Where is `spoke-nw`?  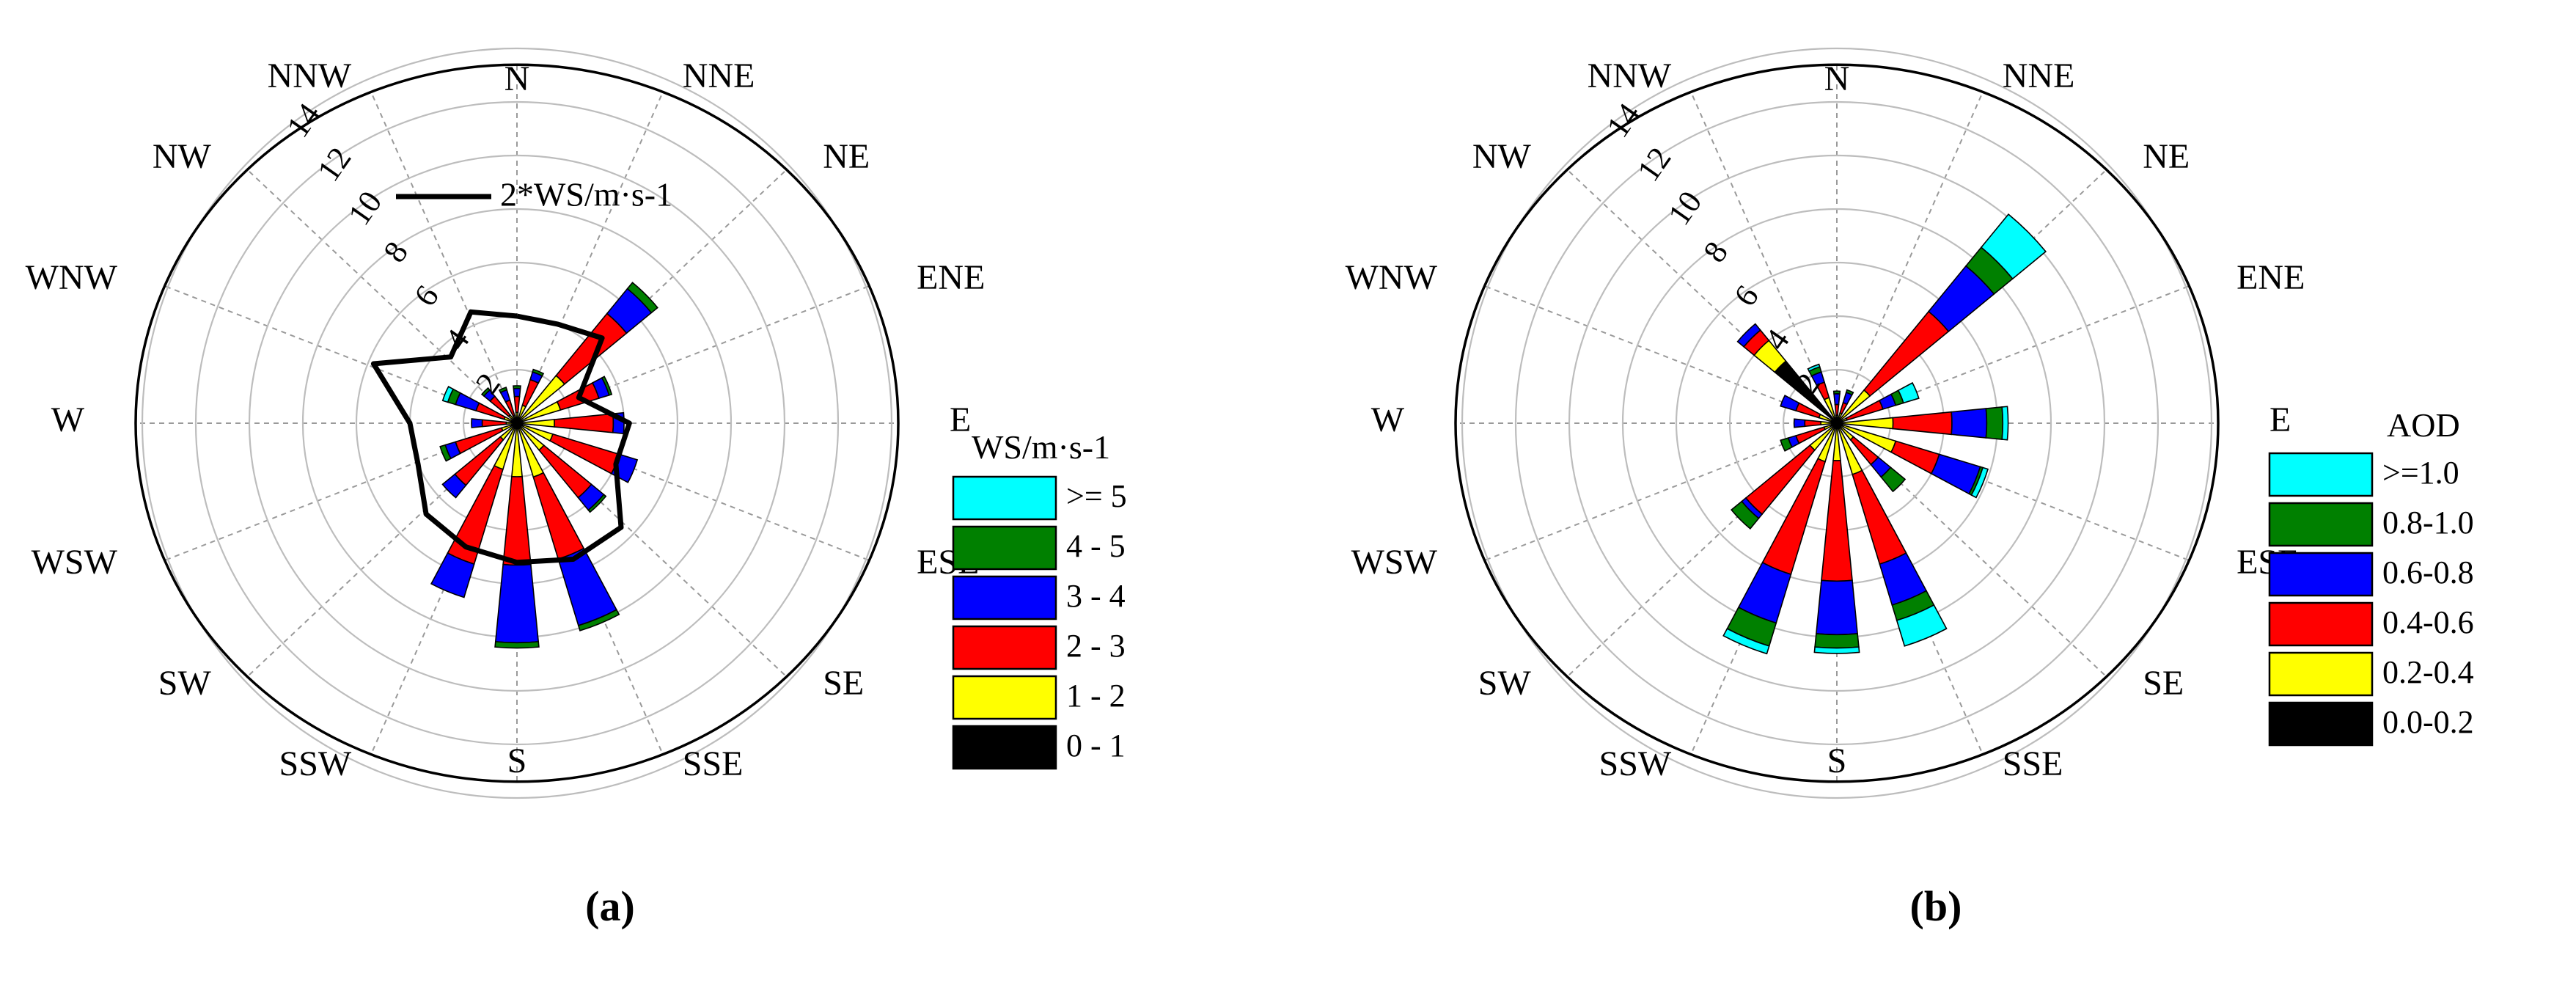
spoke-nw is located at coordinates (382, 297).